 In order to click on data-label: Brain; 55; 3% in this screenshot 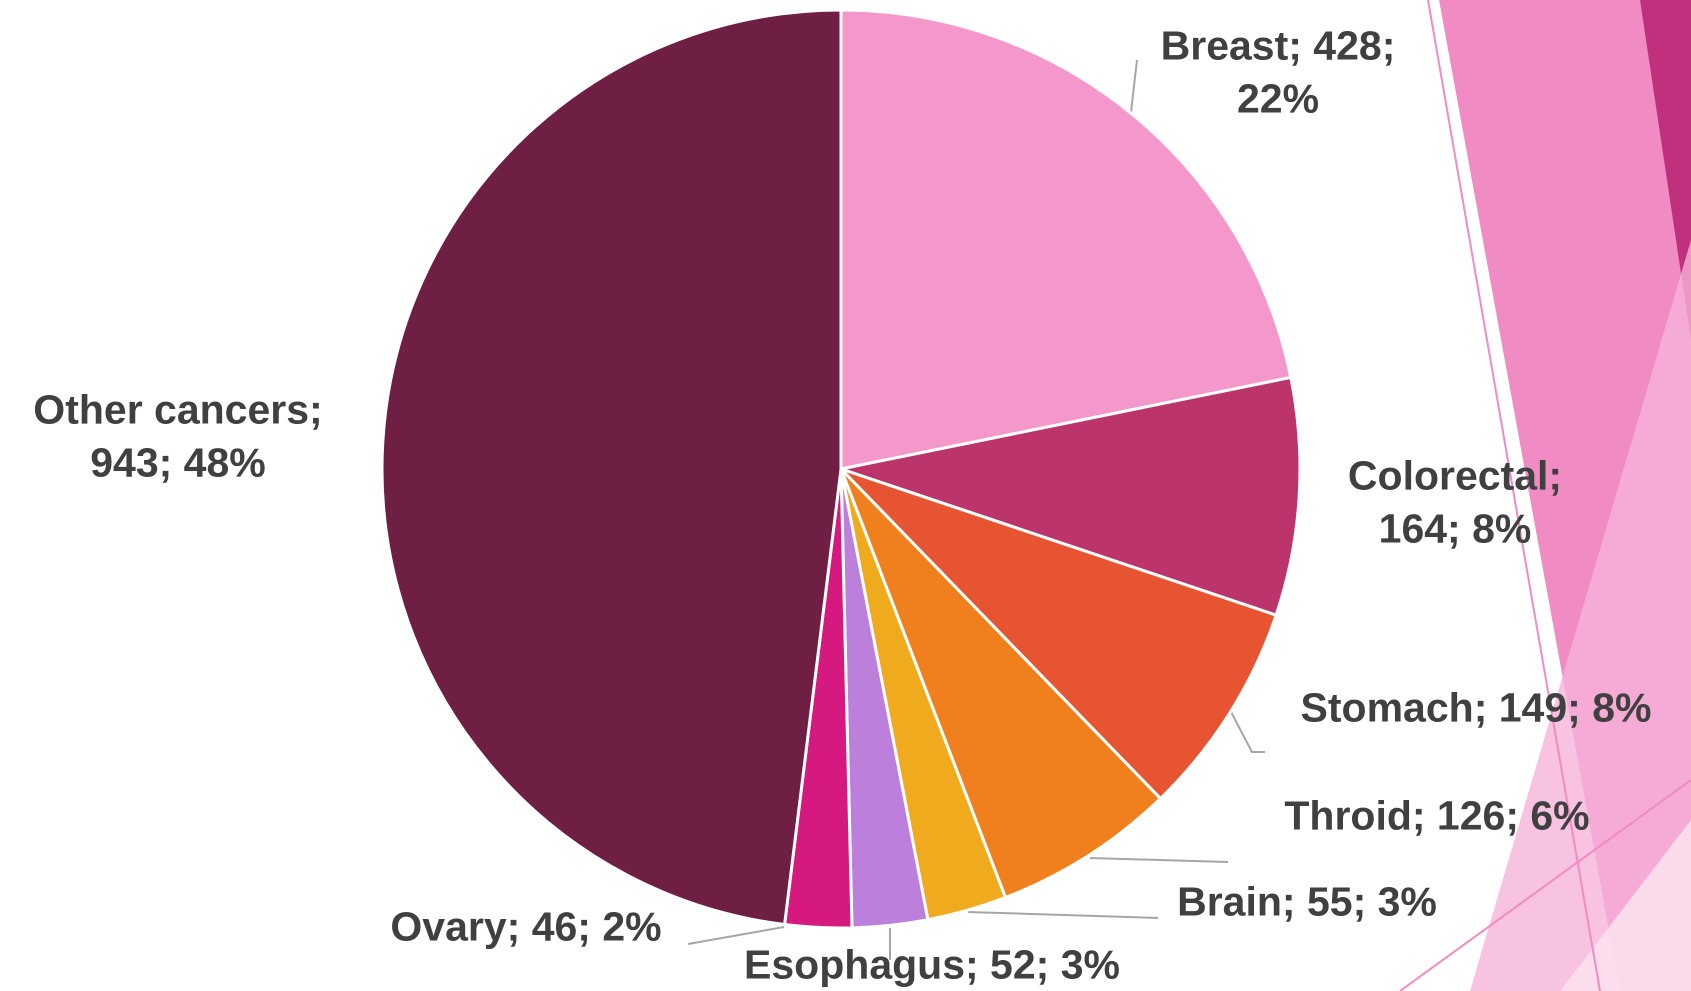, I will do `click(1307, 901)`.